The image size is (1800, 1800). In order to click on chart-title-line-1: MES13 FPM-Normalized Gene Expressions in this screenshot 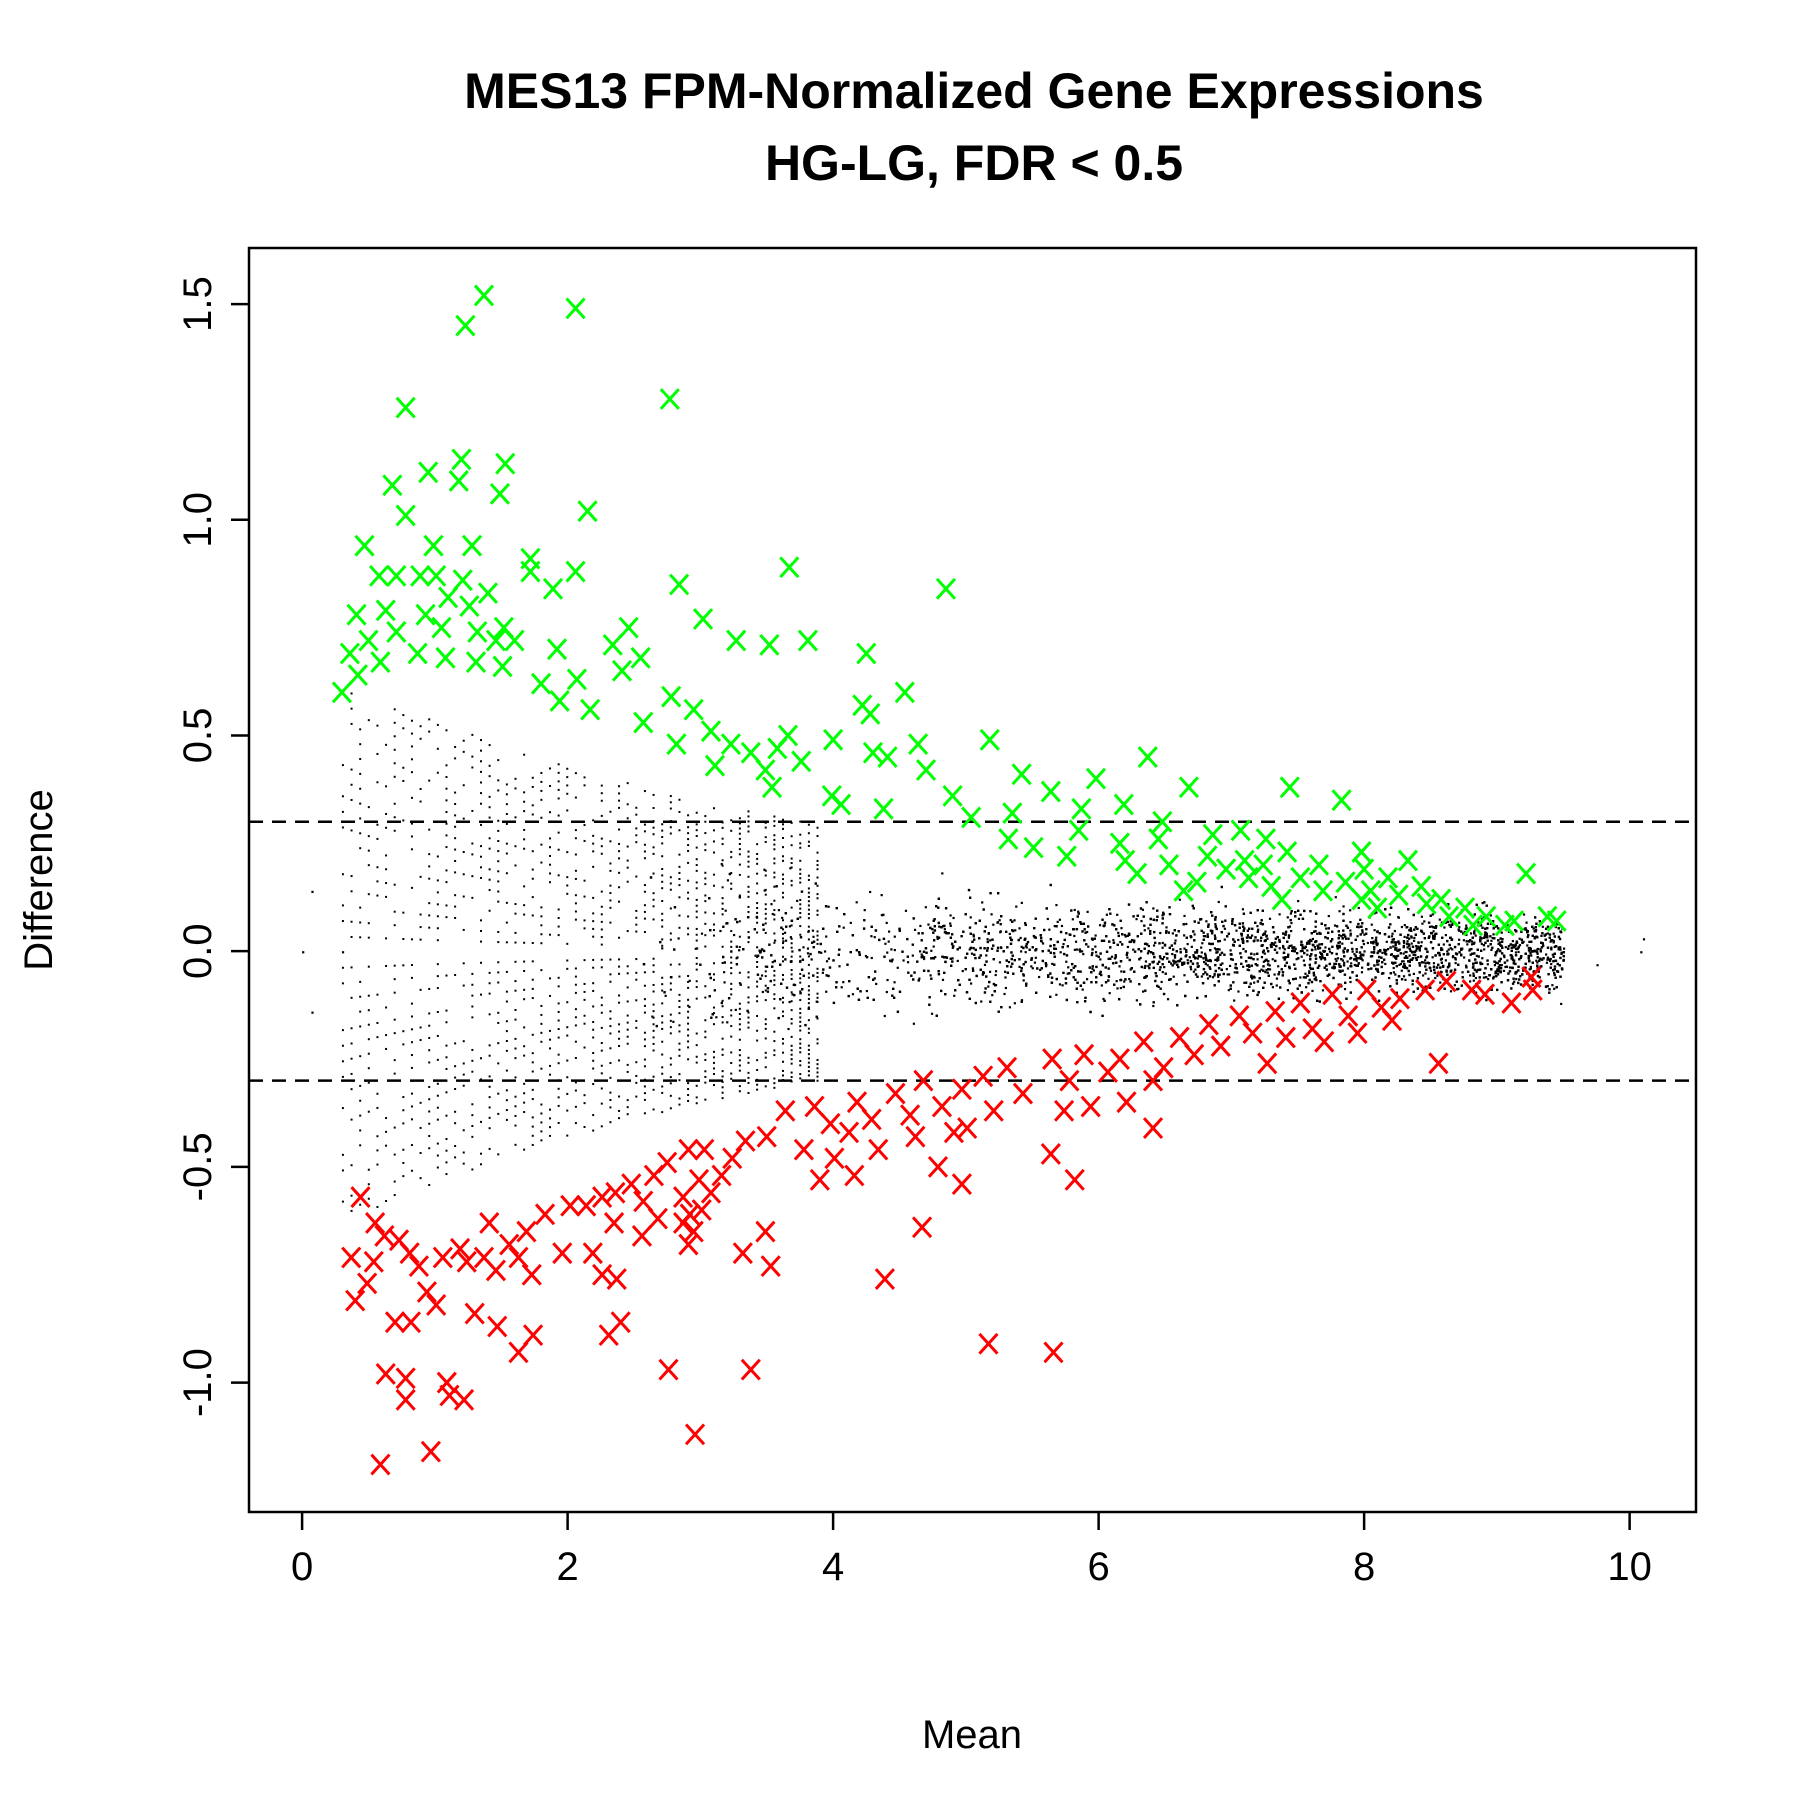, I will do `click(974, 91)`.